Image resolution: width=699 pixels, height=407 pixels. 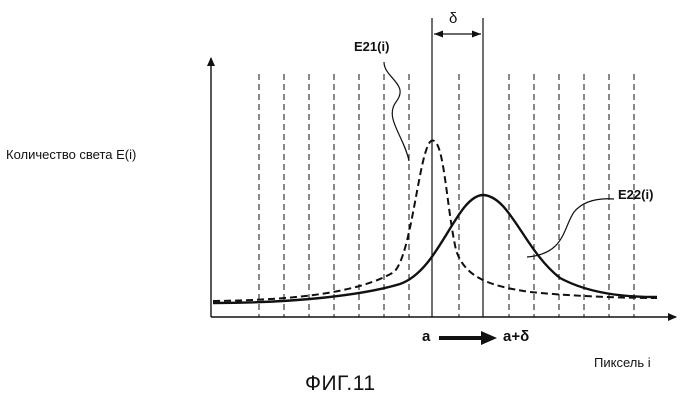 I want to click on delta-label: δ, so click(x=453, y=18).